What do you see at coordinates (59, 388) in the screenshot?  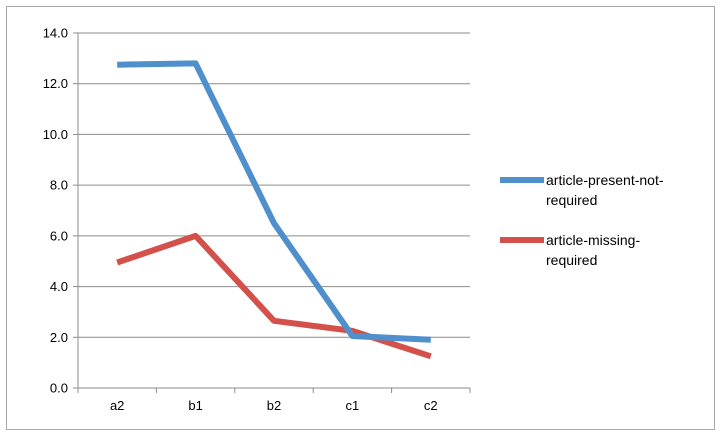 I see `y-tick-label: 0.0` at bounding box center [59, 388].